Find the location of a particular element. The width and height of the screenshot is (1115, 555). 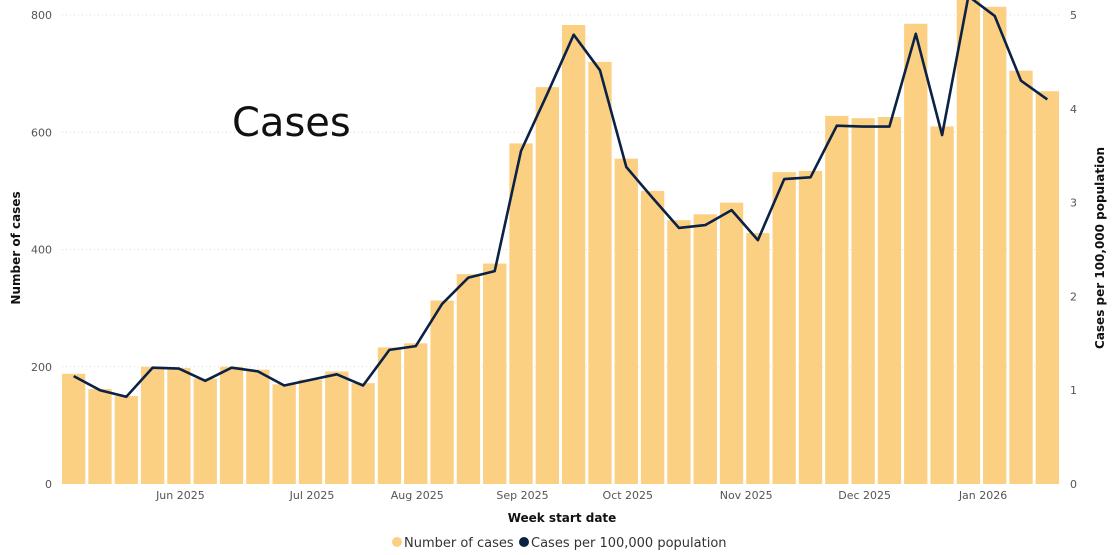

x-tick-label: Aug 2025 is located at coordinates (417, 495).